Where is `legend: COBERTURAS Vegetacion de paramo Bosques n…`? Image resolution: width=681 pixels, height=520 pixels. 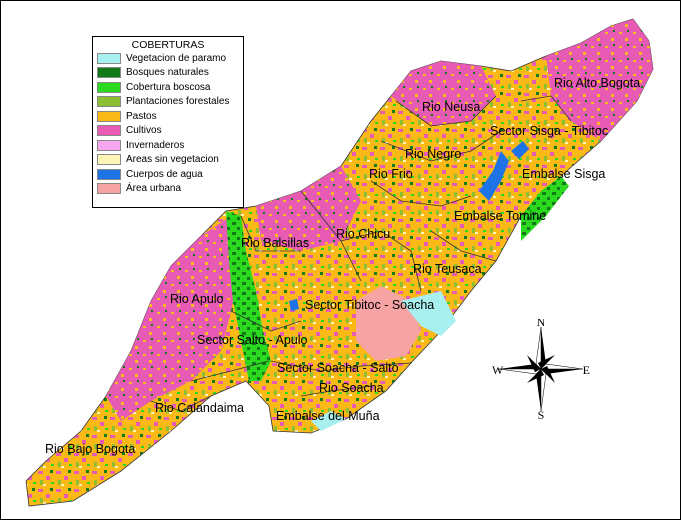
legend: COBERTURAS Vegetacion de paramo Bosques n… is located at coordinates (168, 122).